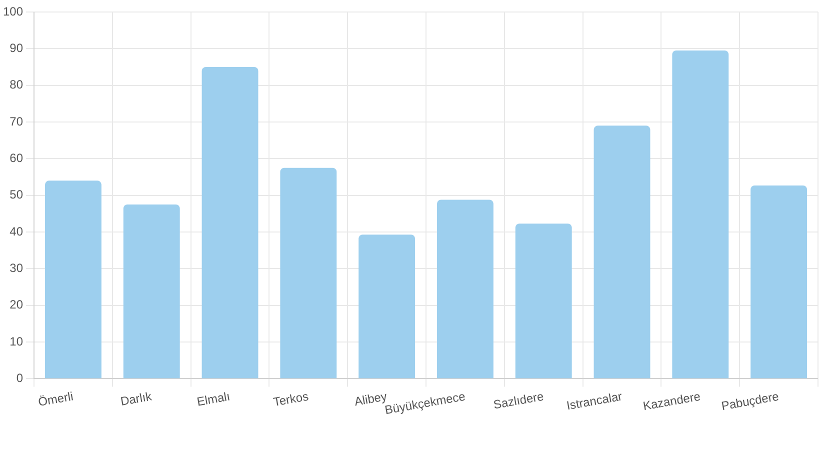 The image size is (820, 461). What do you see at coordinates (17, 121) in the screenshot?
I see `y-tick-label: 70` at bounding box center [17, 121].